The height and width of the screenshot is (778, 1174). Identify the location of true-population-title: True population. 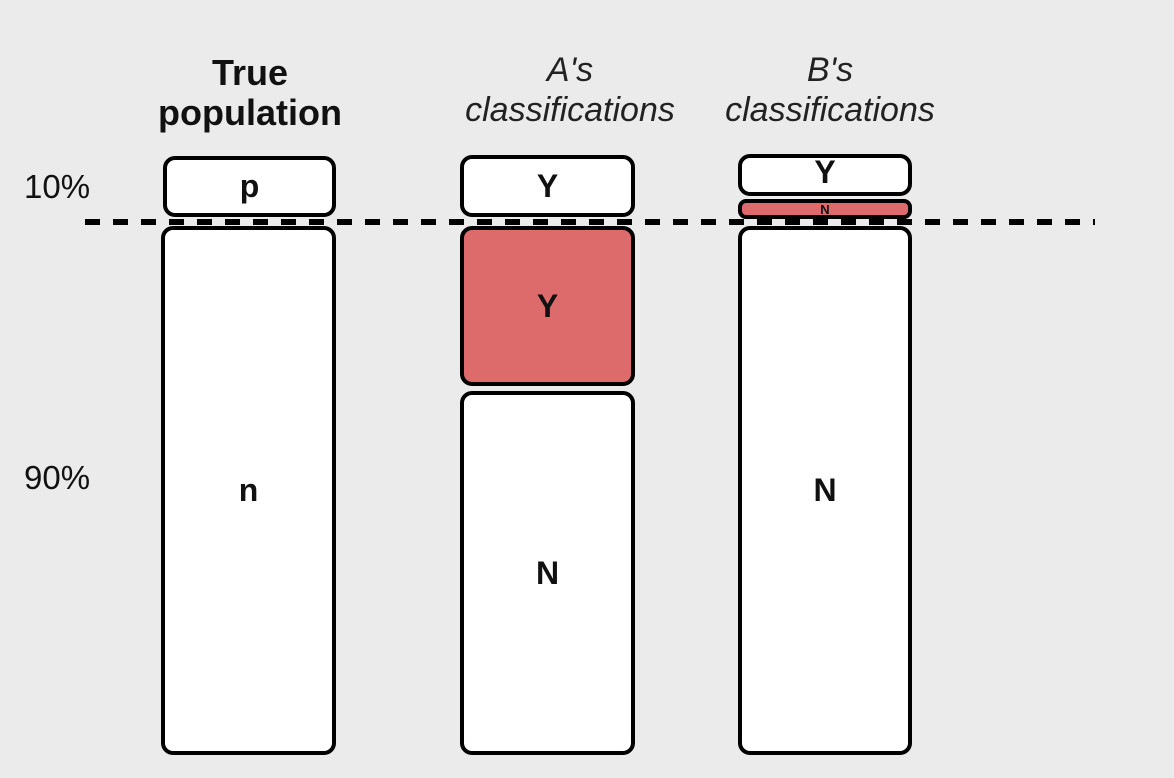
(250, 93).